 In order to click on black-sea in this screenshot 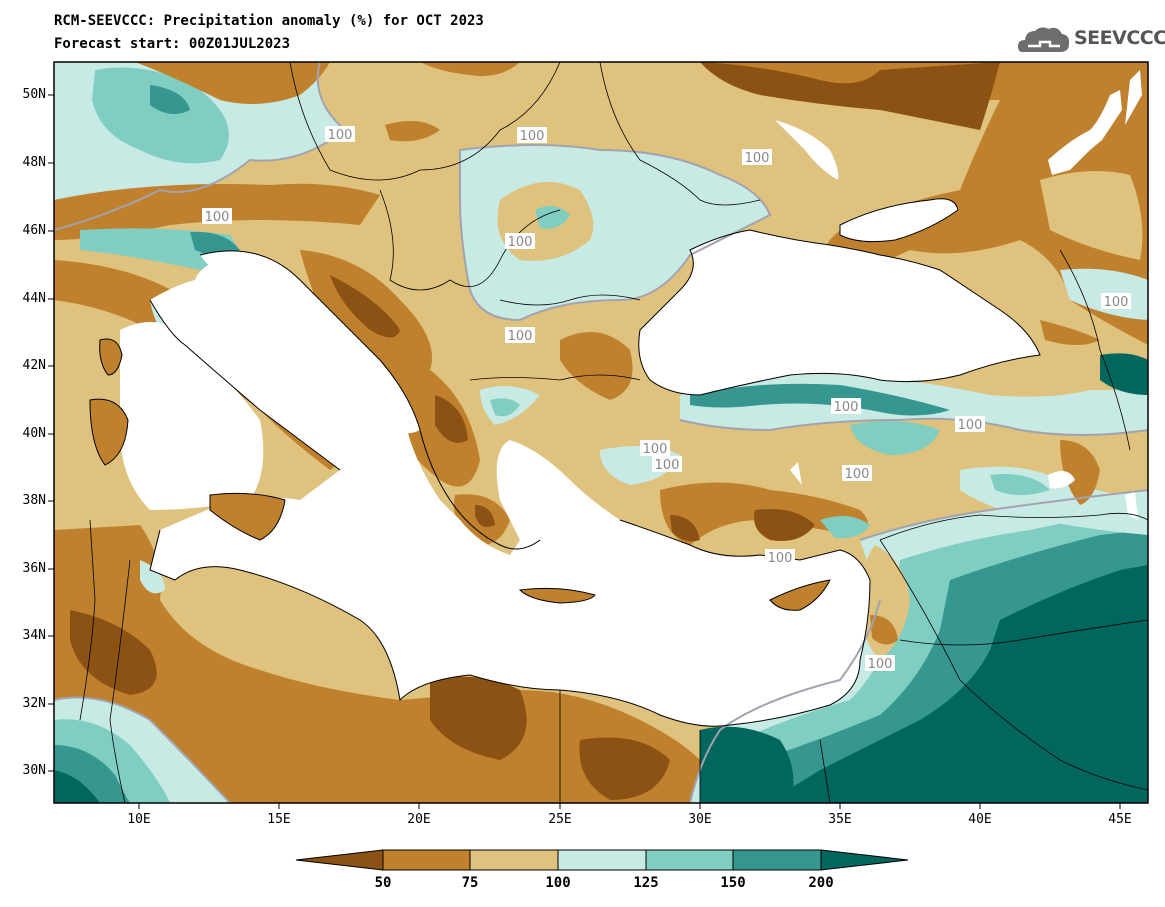, I will do `click(839, 312)`.